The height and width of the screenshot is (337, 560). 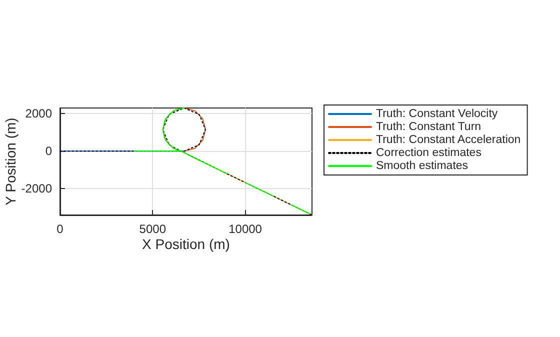 I want to click on legend-label: Truth: Constant Turn, so click(x=429, y=127).